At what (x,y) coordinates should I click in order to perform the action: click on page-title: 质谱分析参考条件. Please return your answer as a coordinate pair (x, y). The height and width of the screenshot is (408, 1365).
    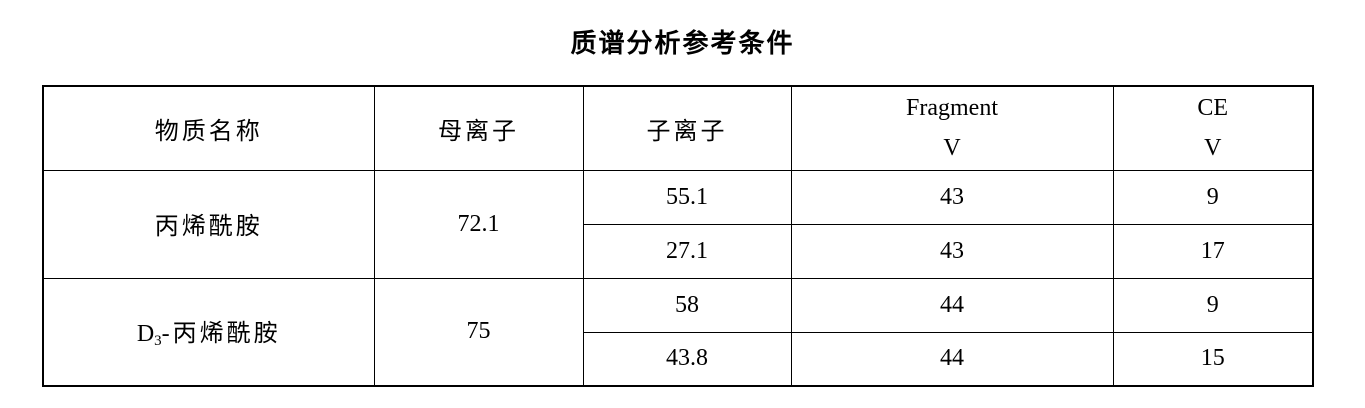
    Looking at the image, I should click on (682, 43).